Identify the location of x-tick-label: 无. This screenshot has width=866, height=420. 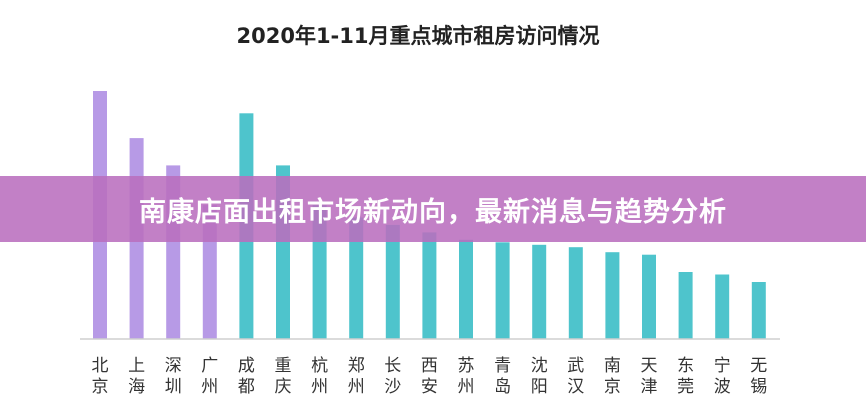
(758, 366).